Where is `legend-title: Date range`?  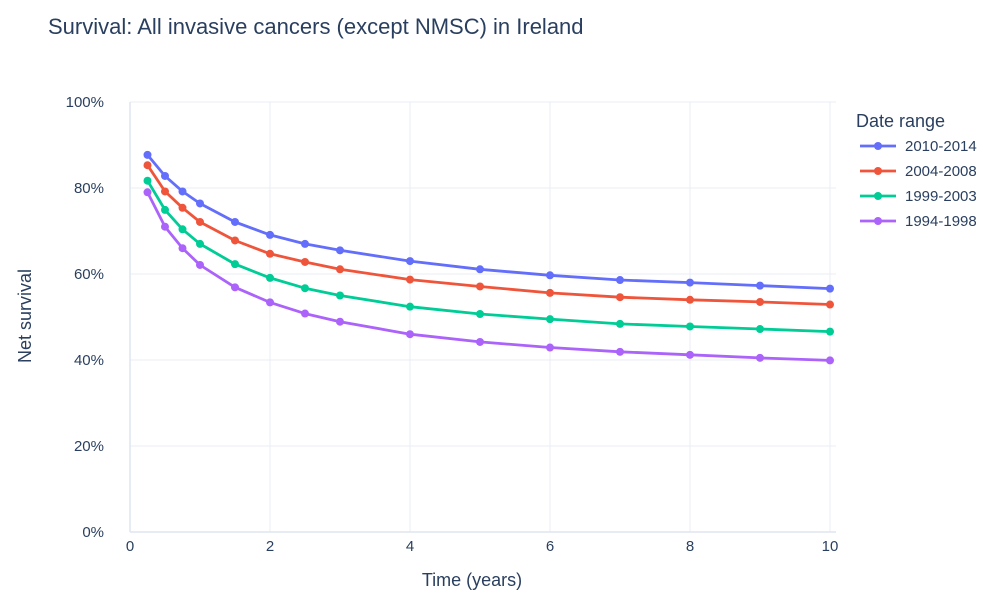
legend-title: Date range is located at coordinates (900, 121).